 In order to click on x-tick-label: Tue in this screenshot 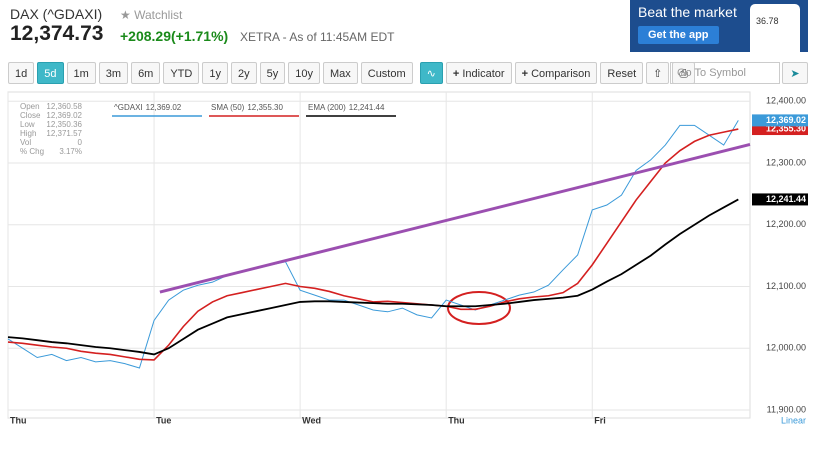, I will do `click(163, 420)`.